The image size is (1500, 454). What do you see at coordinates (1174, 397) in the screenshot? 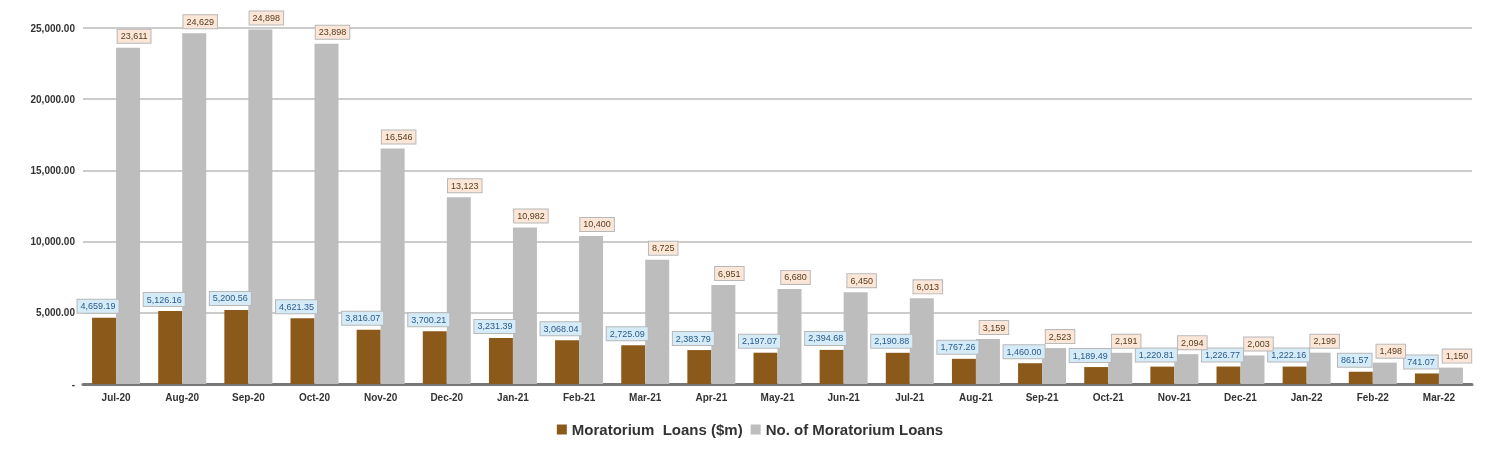
I see `x-tick-label: Nov-21` at bounding box center [1174, 397].